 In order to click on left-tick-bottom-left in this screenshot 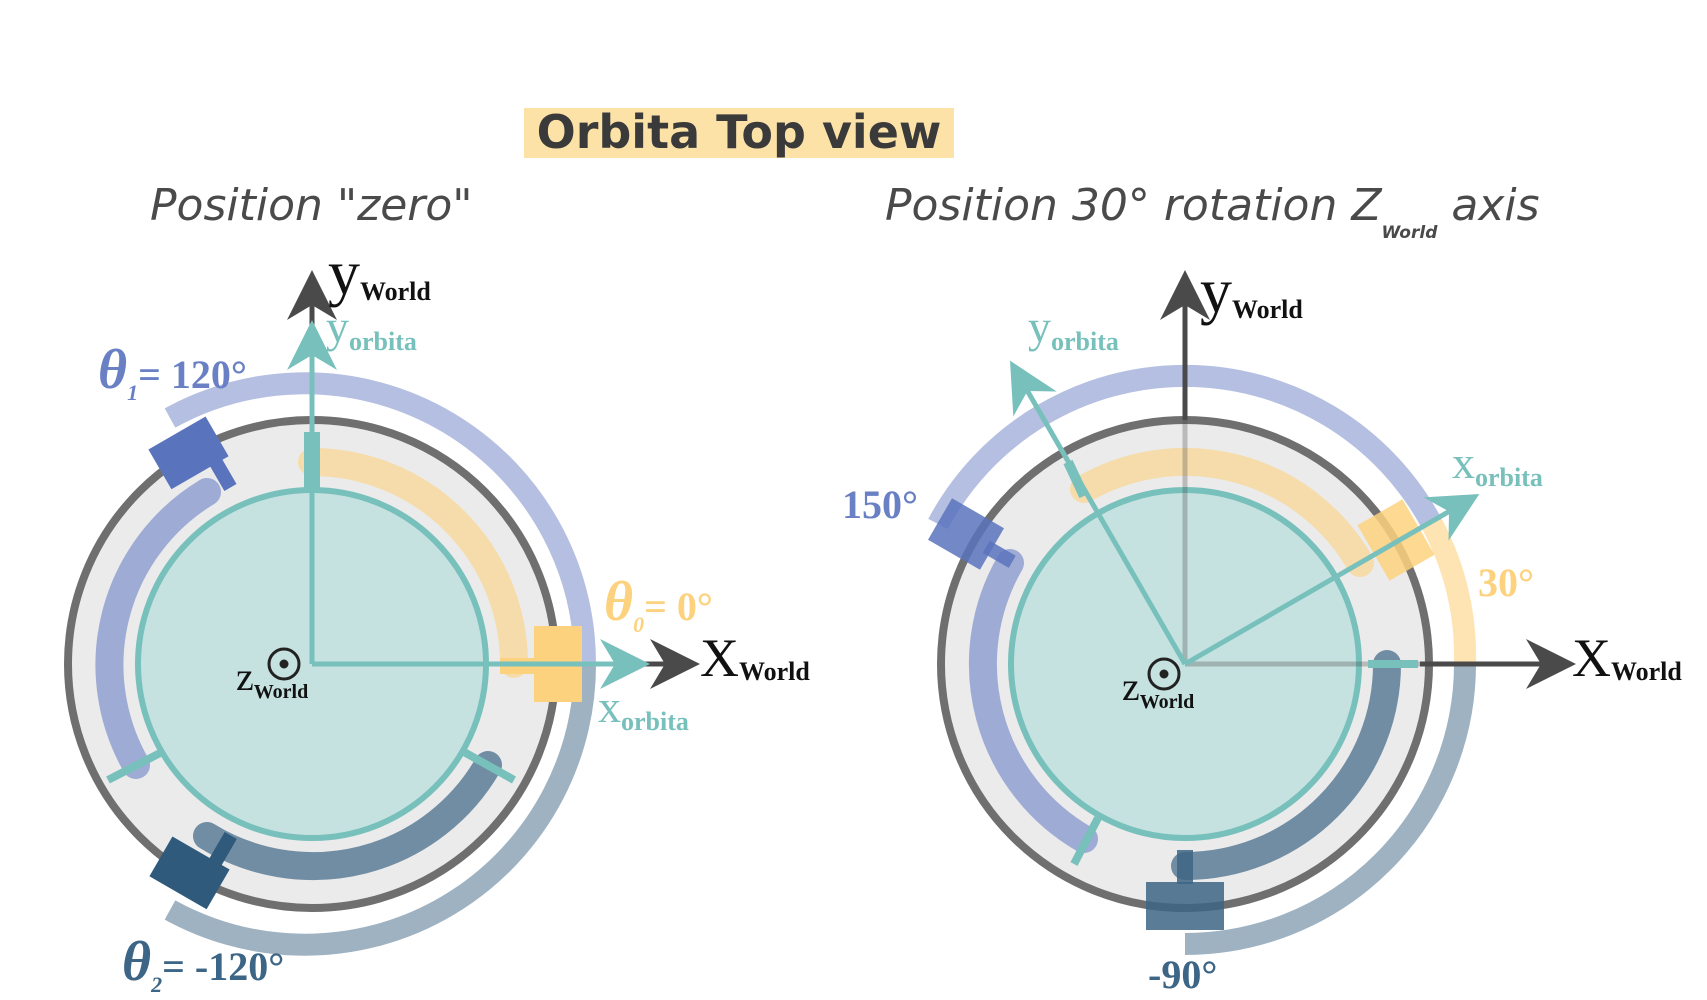, I will do `click(135, 766)`.